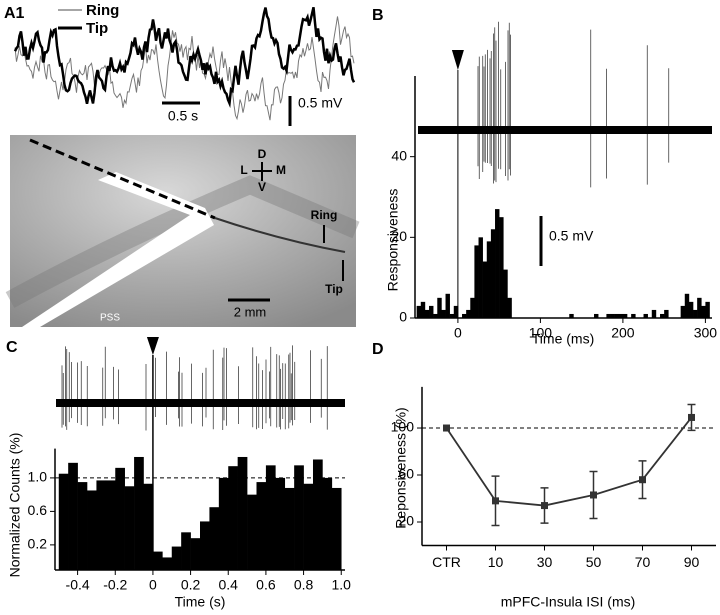 The width and height of the screenshot is (720, 615). What do you see at coordinates (545, 562) in the screenshot?
I see `x-tick-label: 30` at bounding box center [545, 562].